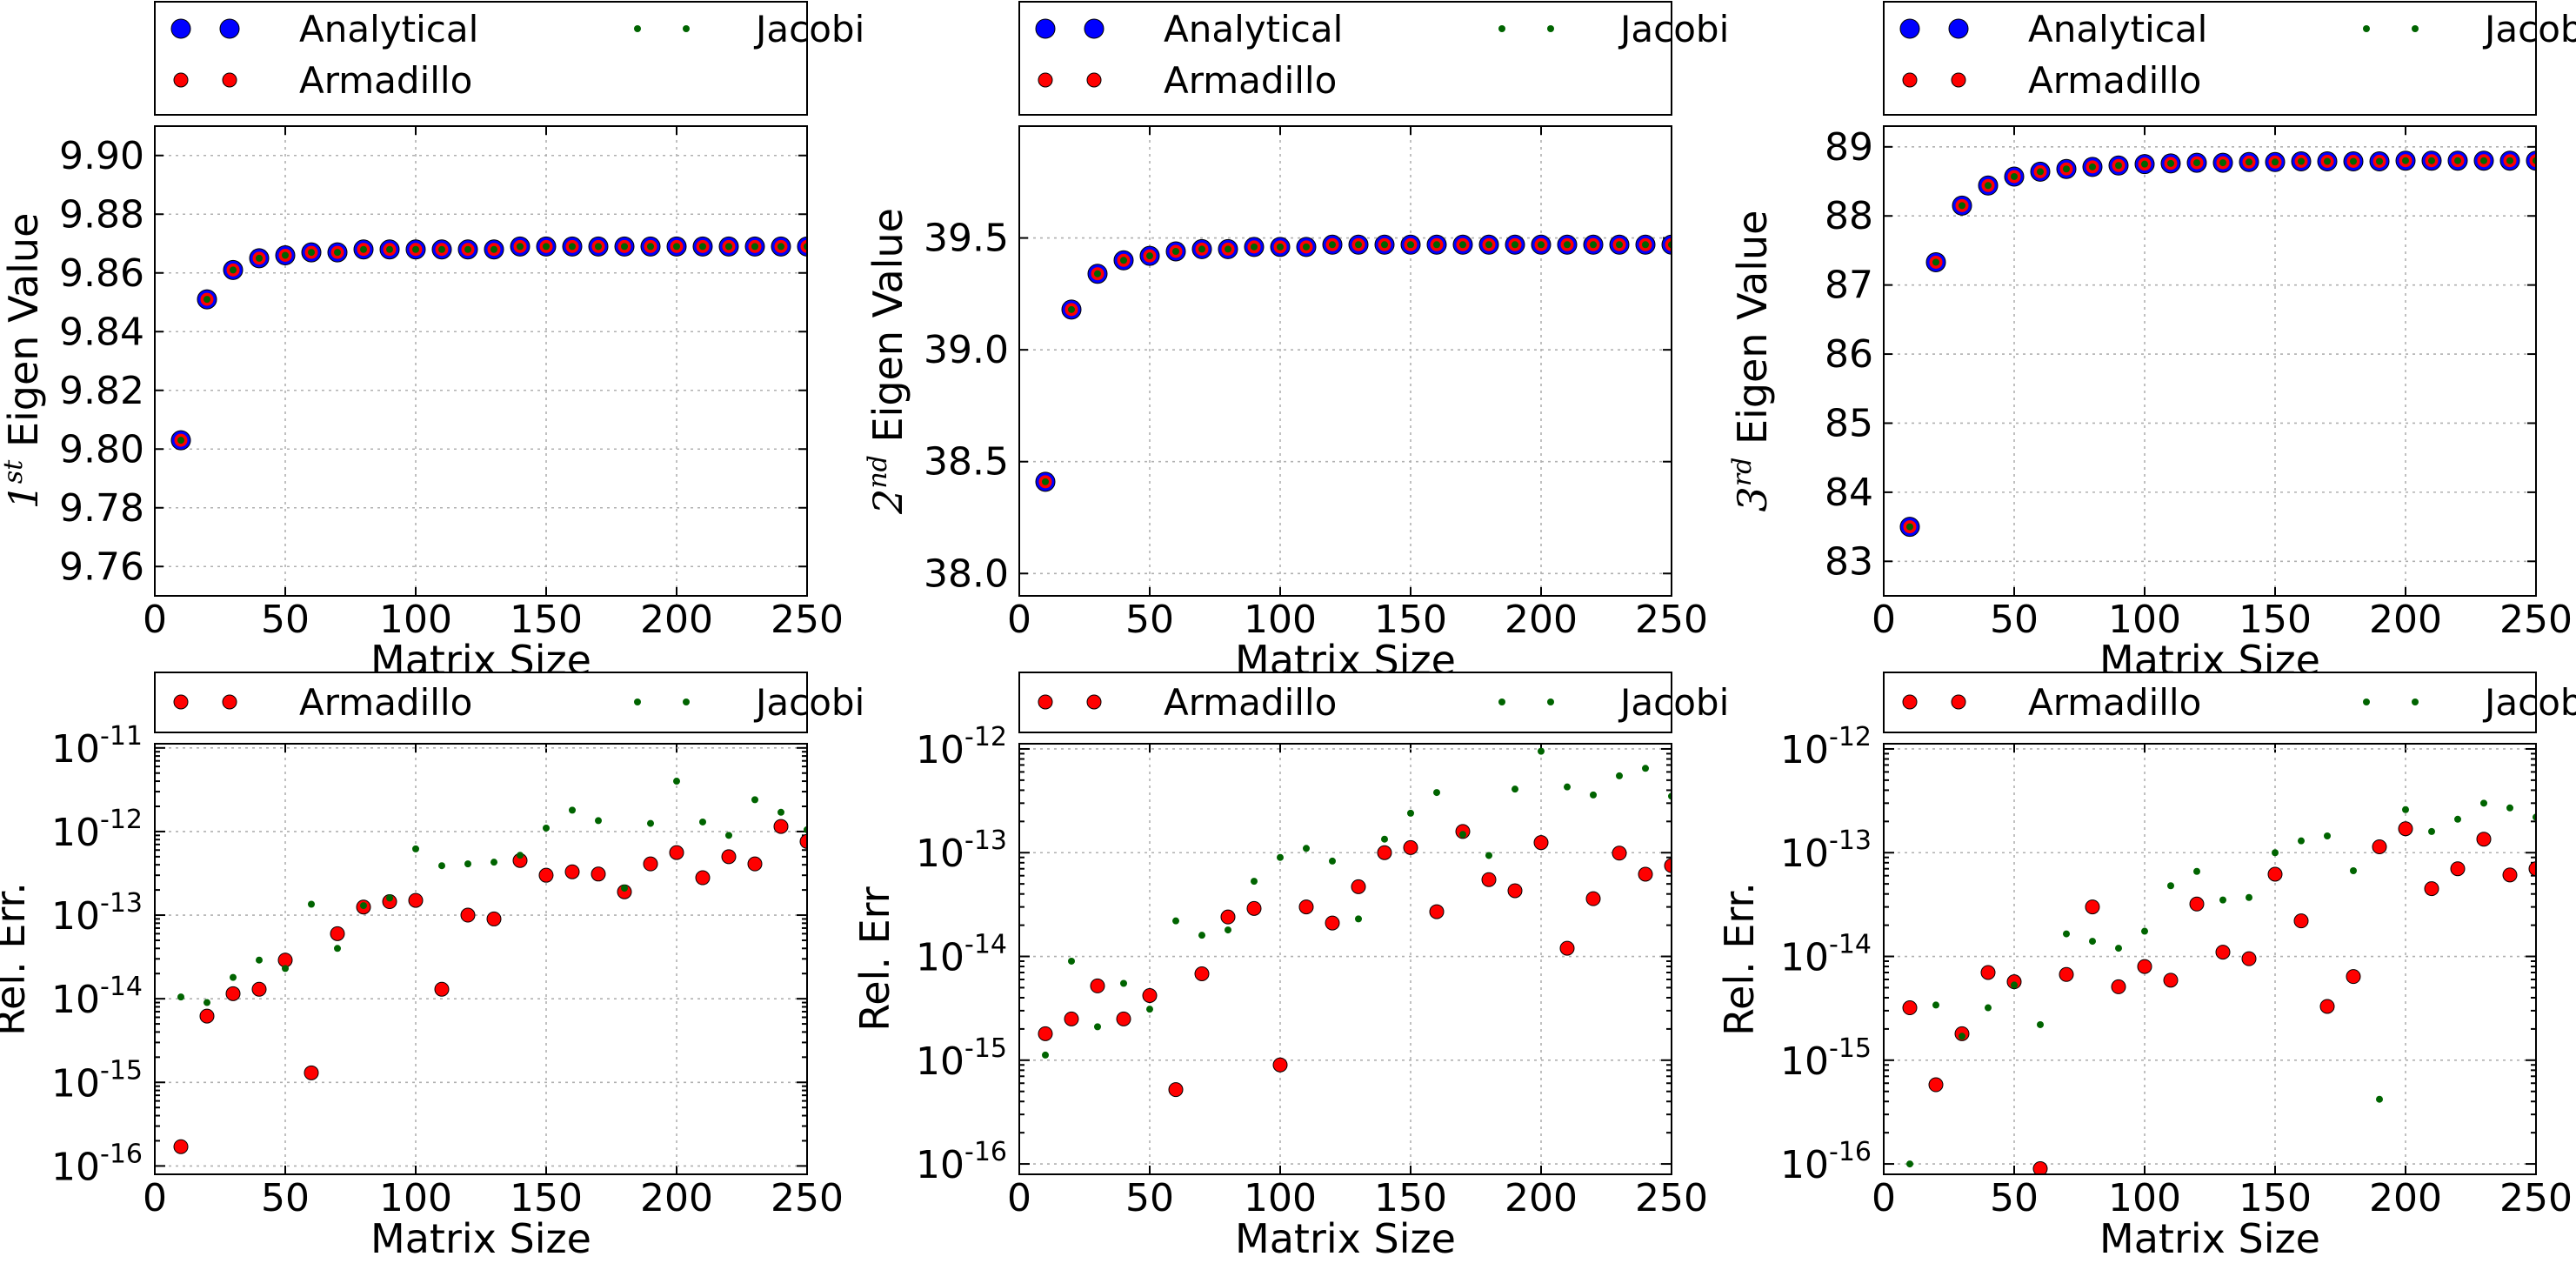 The height and width of the screenshot is (1270, 2576). I want to click on y-tick-label: 38.5, so click(967, 462).